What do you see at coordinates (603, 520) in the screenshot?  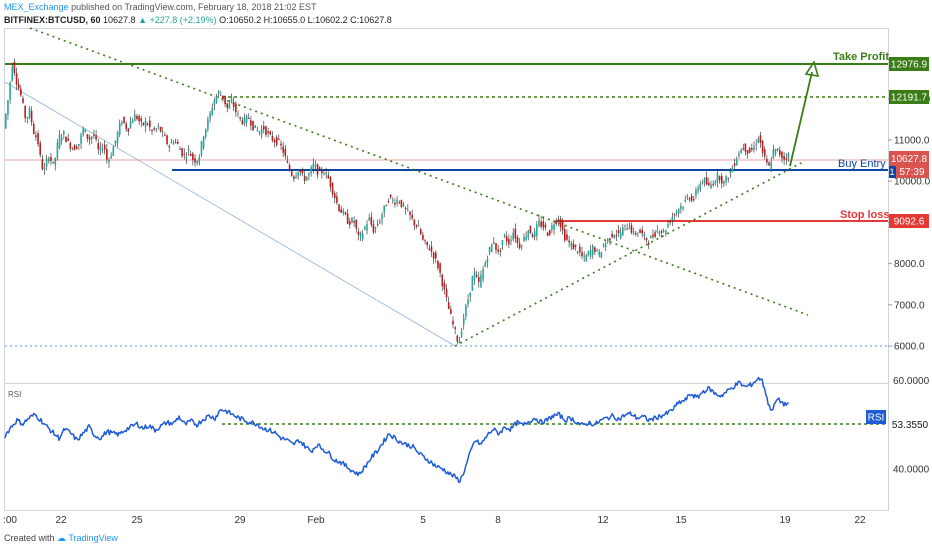 I see `time-tick-label: 12` at bounding box center [603, 520].